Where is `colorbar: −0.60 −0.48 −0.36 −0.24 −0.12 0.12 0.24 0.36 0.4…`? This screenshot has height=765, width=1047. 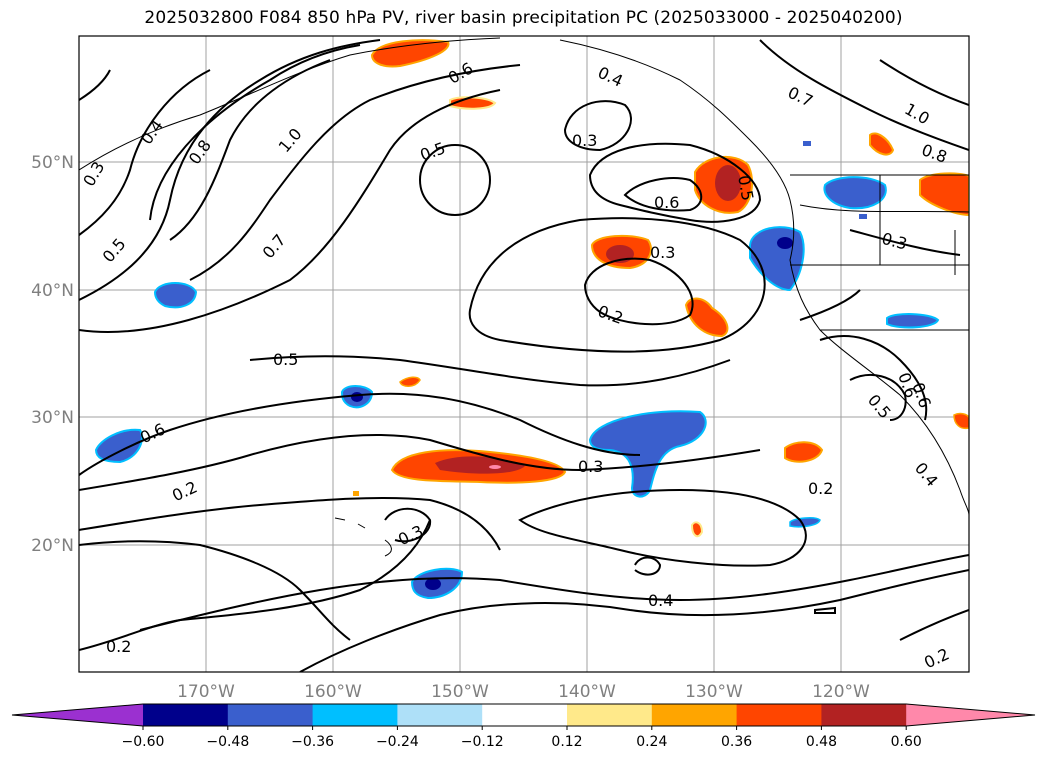 colorbar: −0.60 −0.48 −0.36 −0.24 −0.12 0.12 0.24 0.36 0.4… is located at coordinates (523, 726).